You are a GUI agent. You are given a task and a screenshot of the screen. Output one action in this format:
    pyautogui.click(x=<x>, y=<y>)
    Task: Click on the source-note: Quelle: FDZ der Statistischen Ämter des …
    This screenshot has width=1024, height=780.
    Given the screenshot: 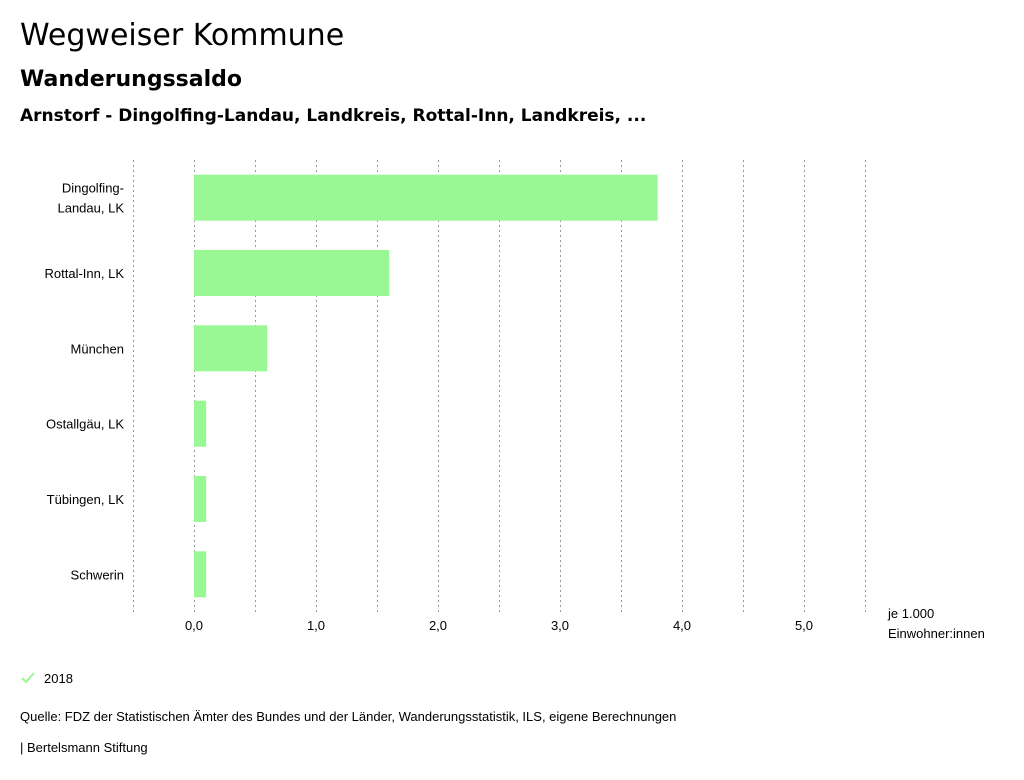 What is the action you would take?
    pyautogui.click(x=348, y=716)
    